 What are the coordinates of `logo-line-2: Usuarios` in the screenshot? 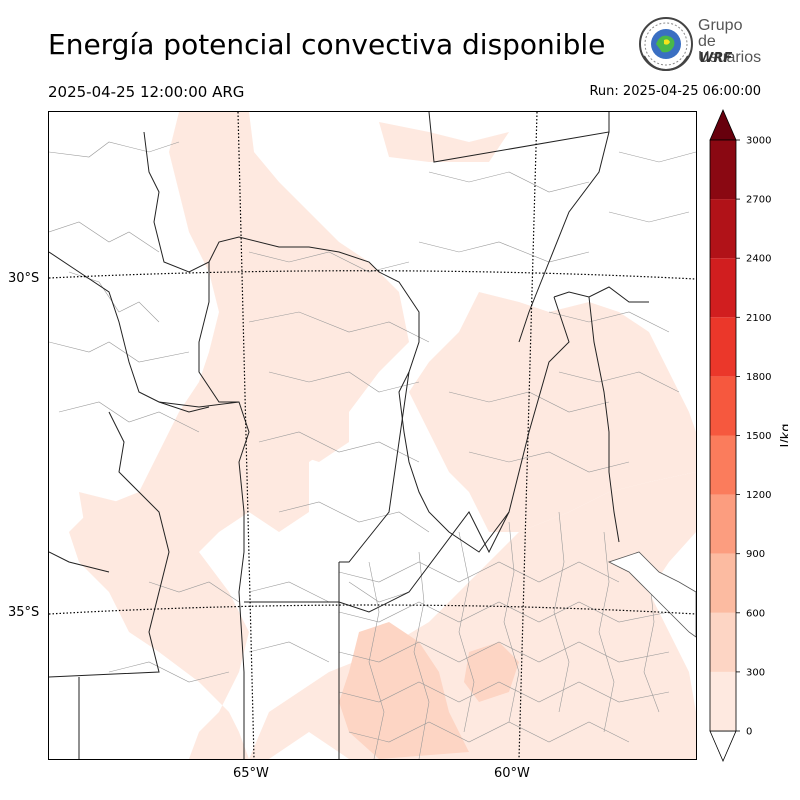 It's located at (730, 57).